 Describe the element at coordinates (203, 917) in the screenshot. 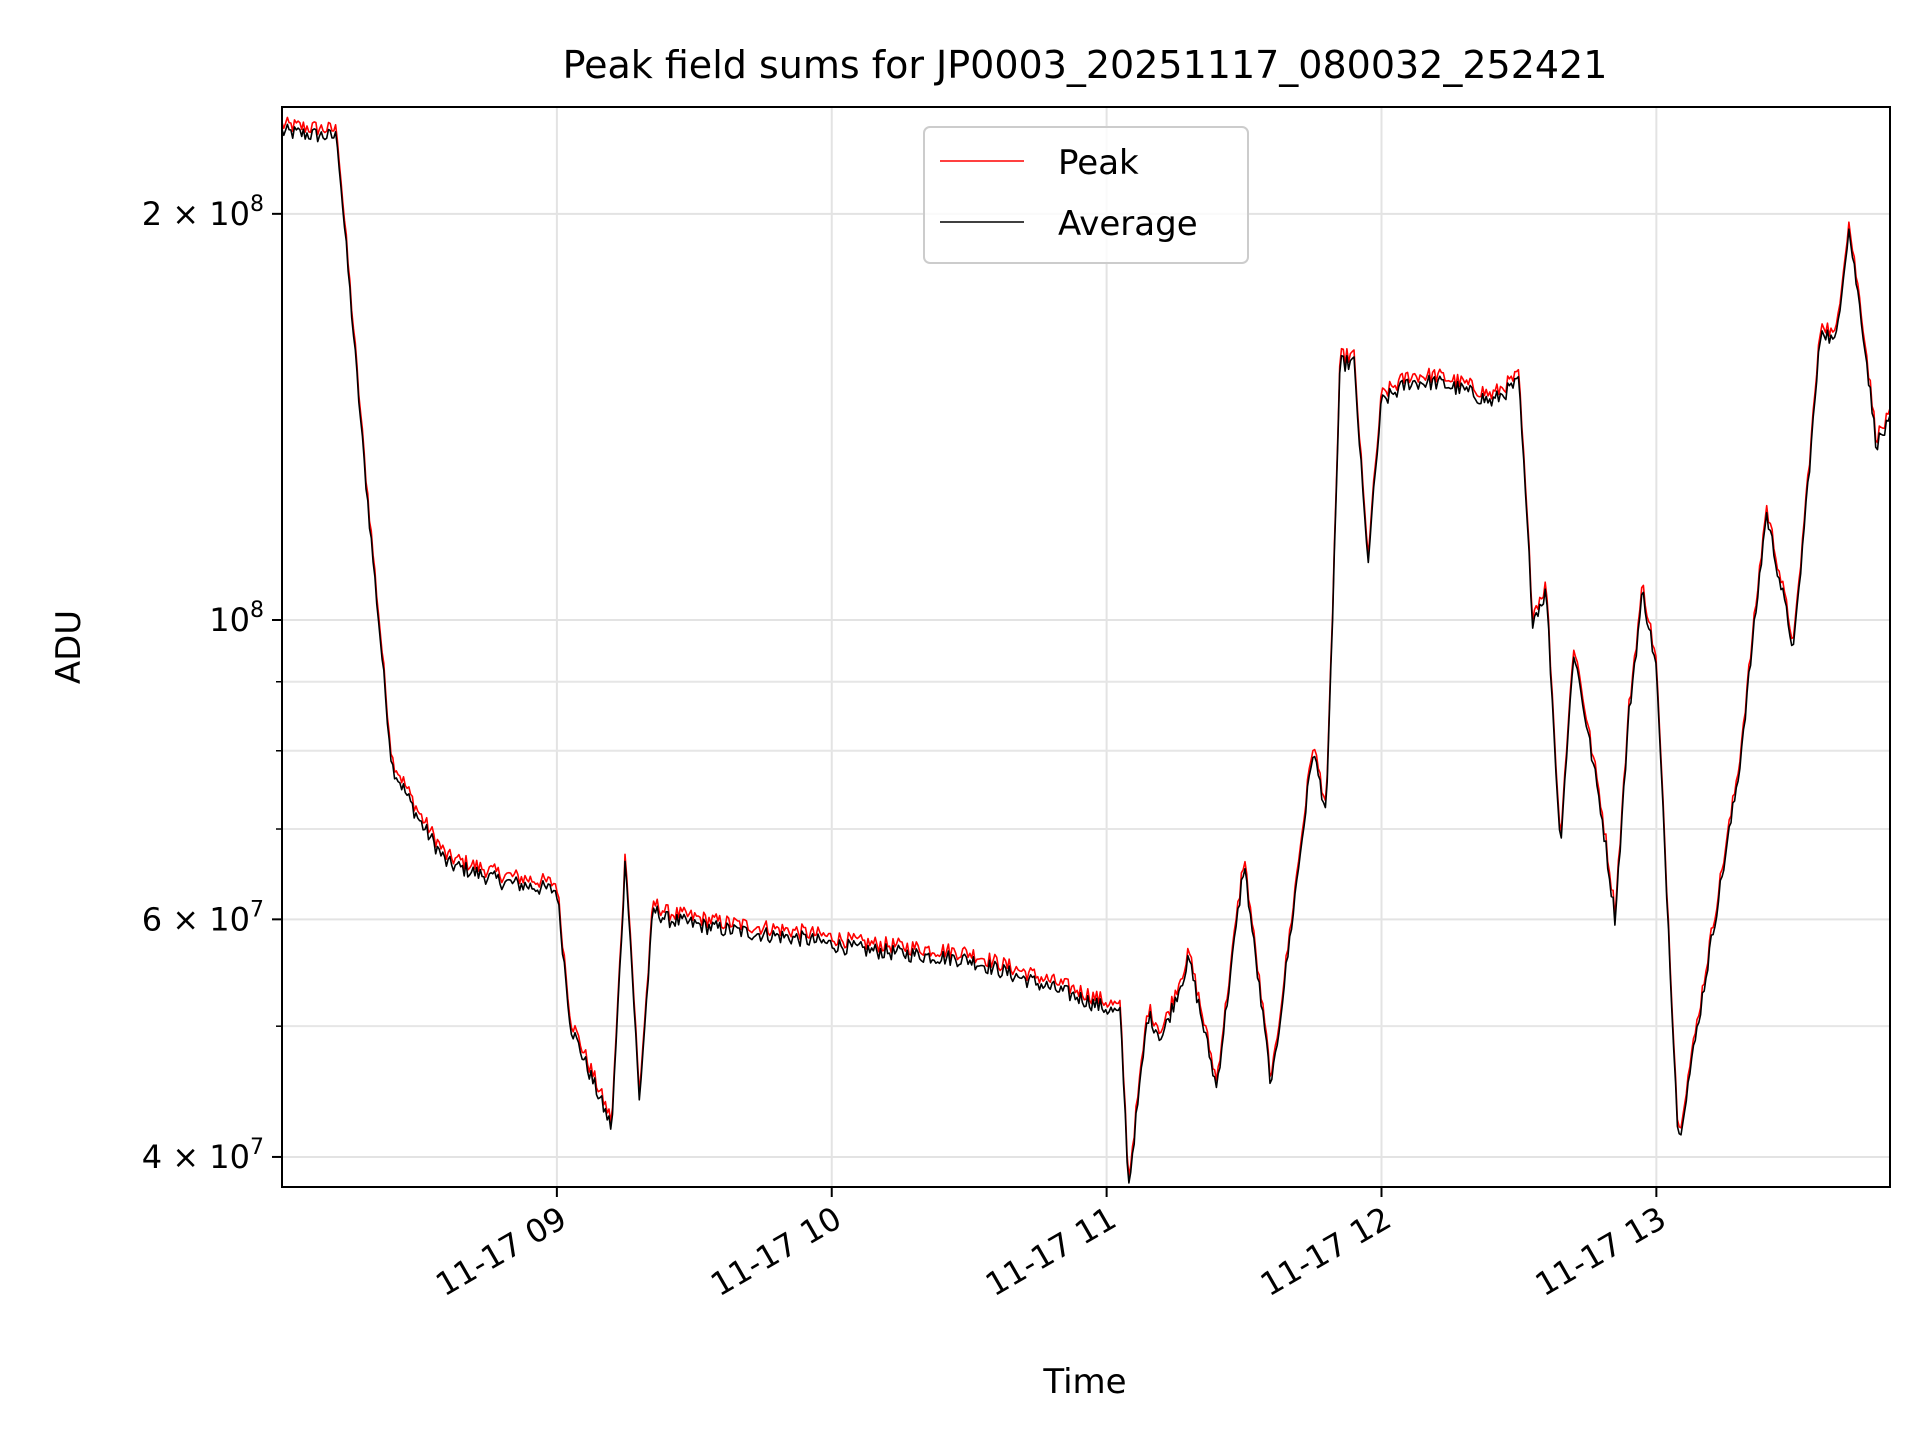

I see `y-tick-label: 6 × 107` at that location.